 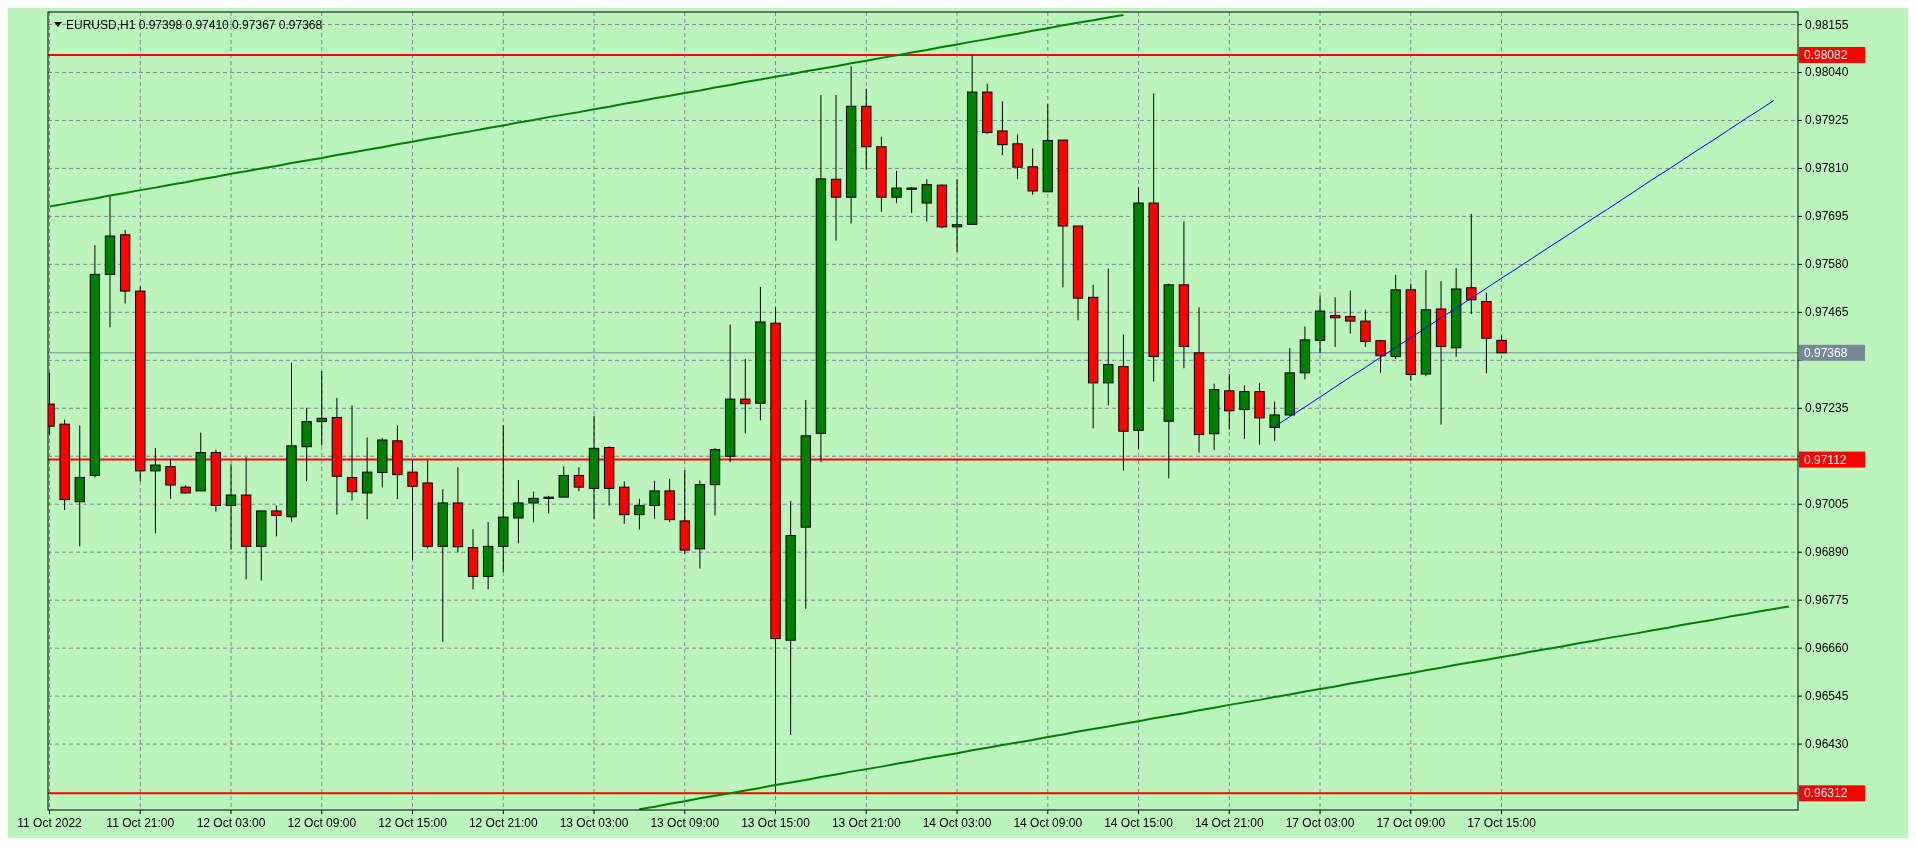 I want to click on x-tick-label: 13 Oct 03:00, so click(x=594, y=823).